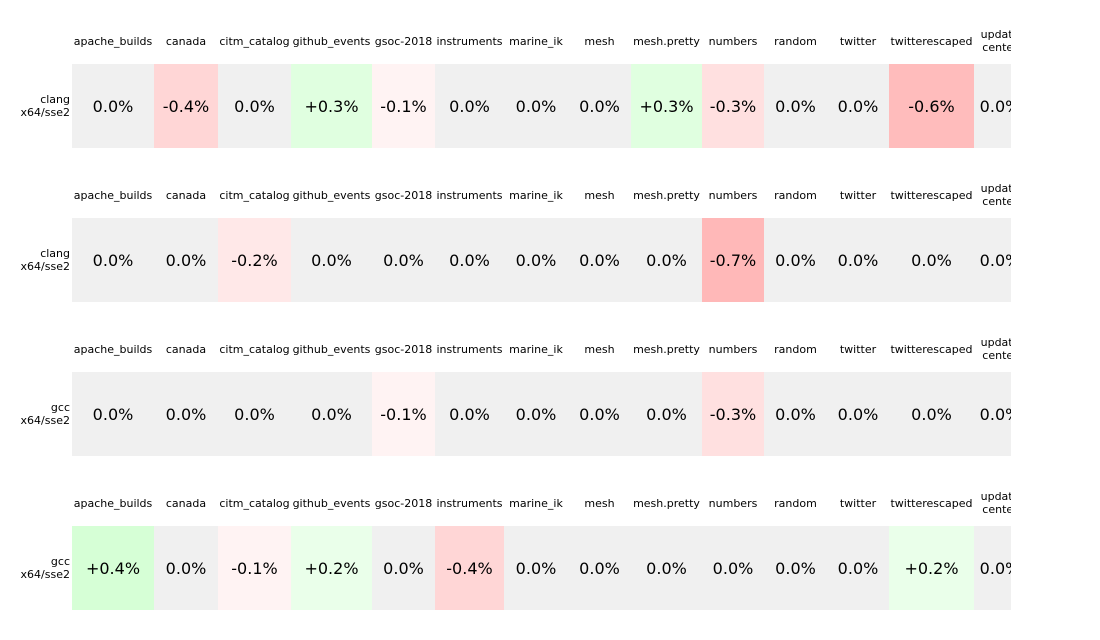 This screenshot has width=1100, height=640. Describe the element at coordinates (666, 106) in the screenshot. I see `cell: +0.3%` at that location.